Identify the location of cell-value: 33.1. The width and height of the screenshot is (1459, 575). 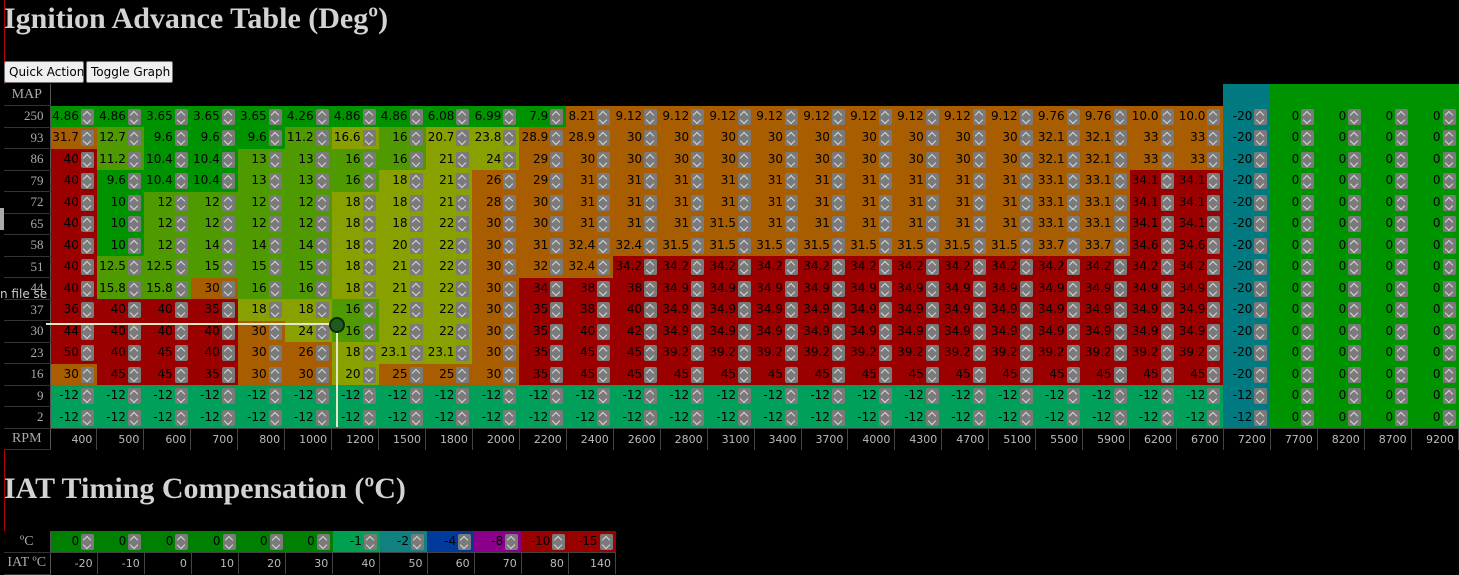
(1098, 201).